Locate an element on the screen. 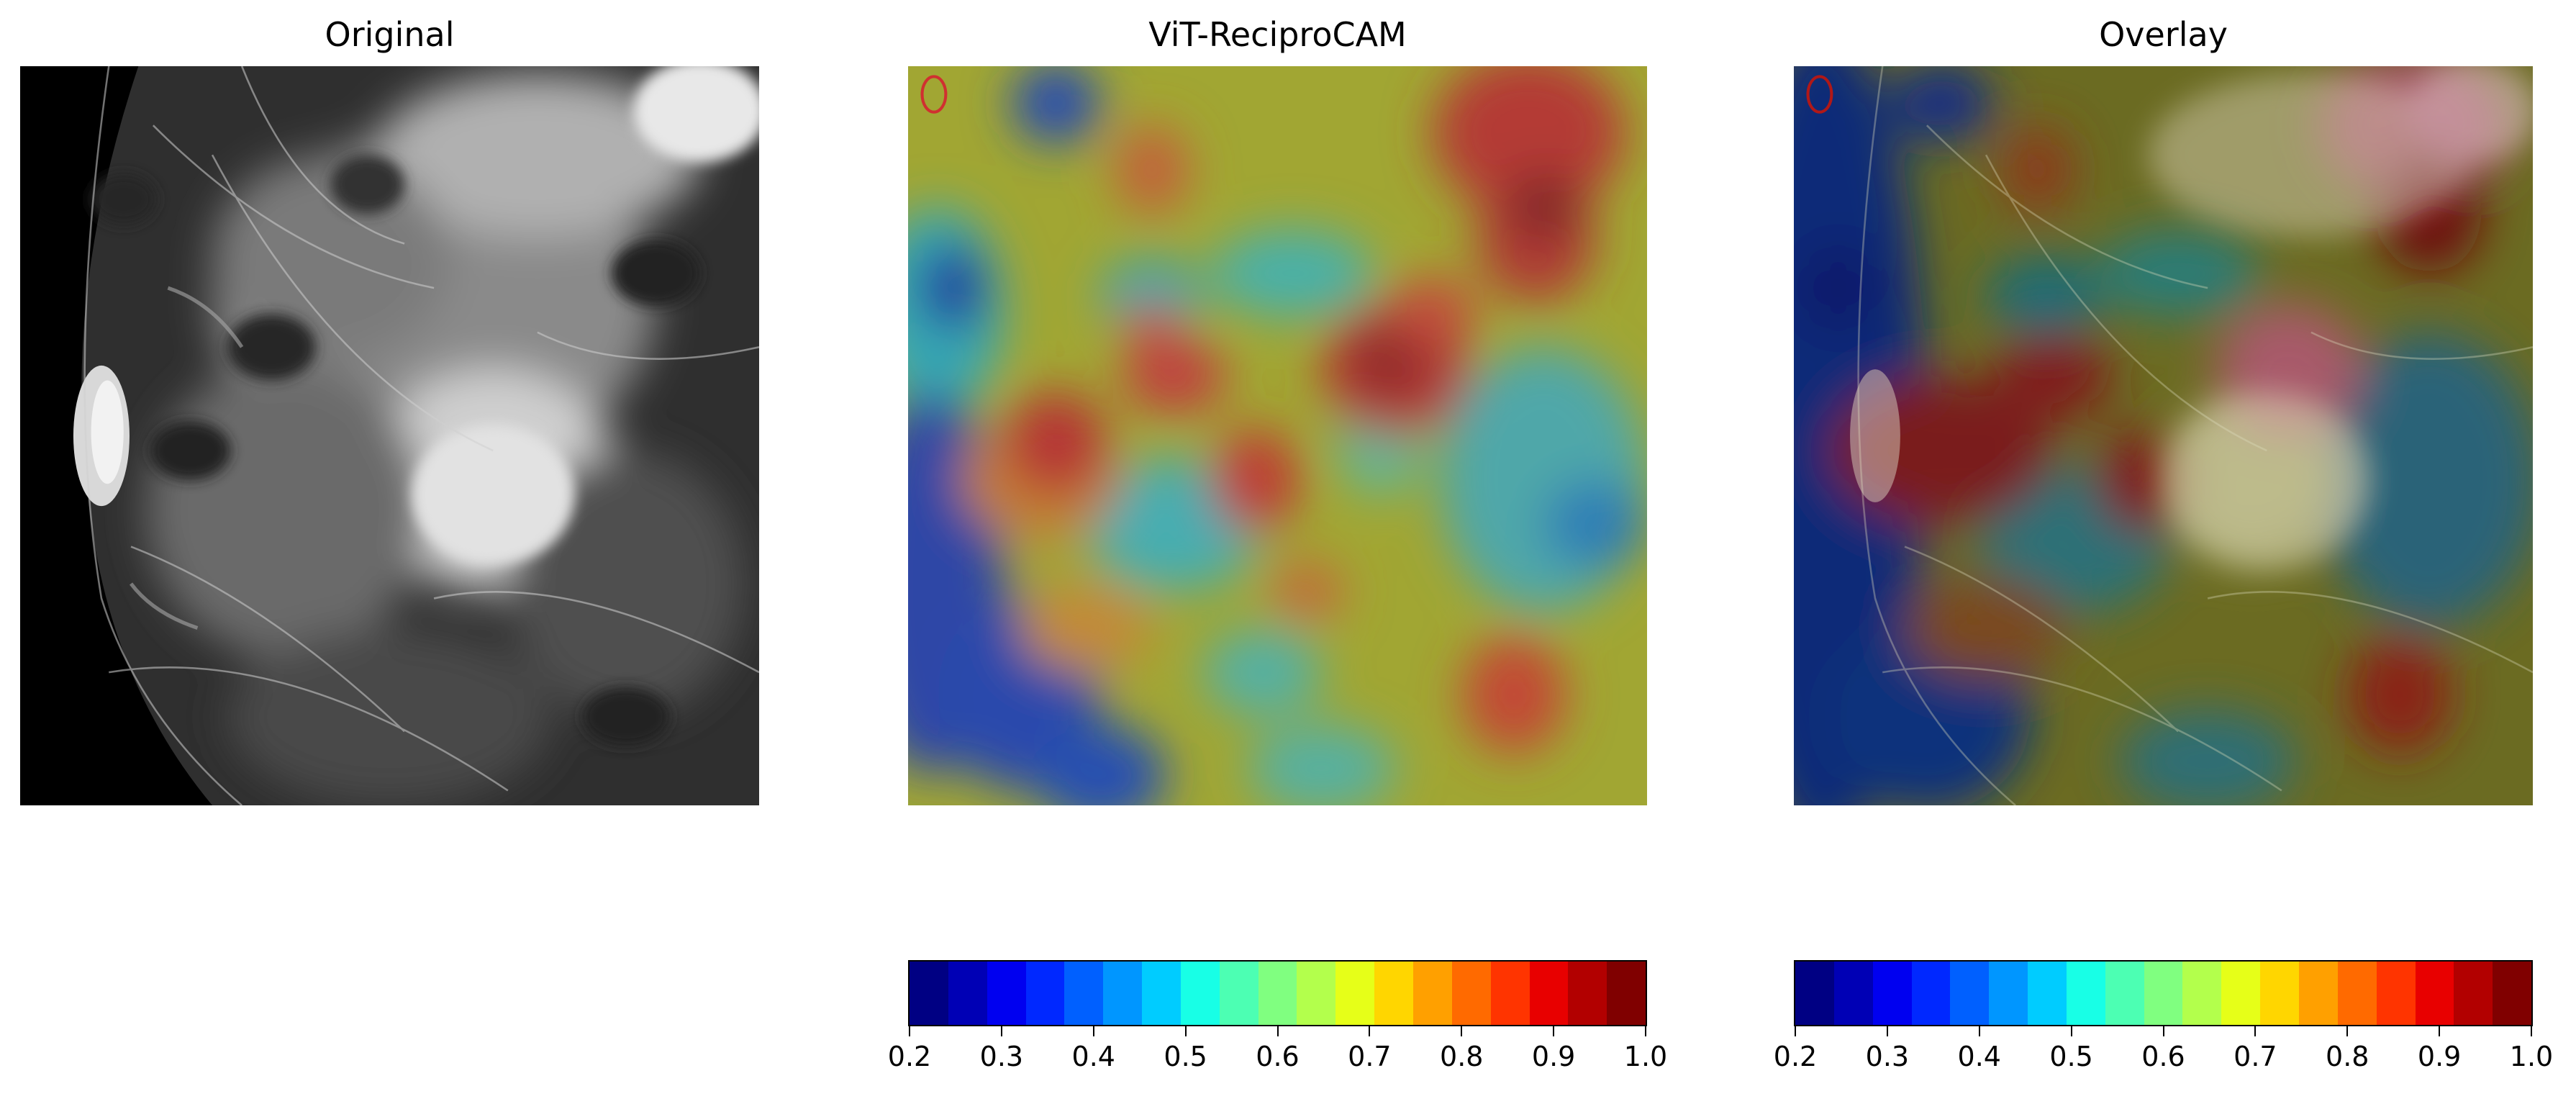 This screenshot has height=1099, width=2576. overlay-title: Overlay is located at coordinates (2163, 34).